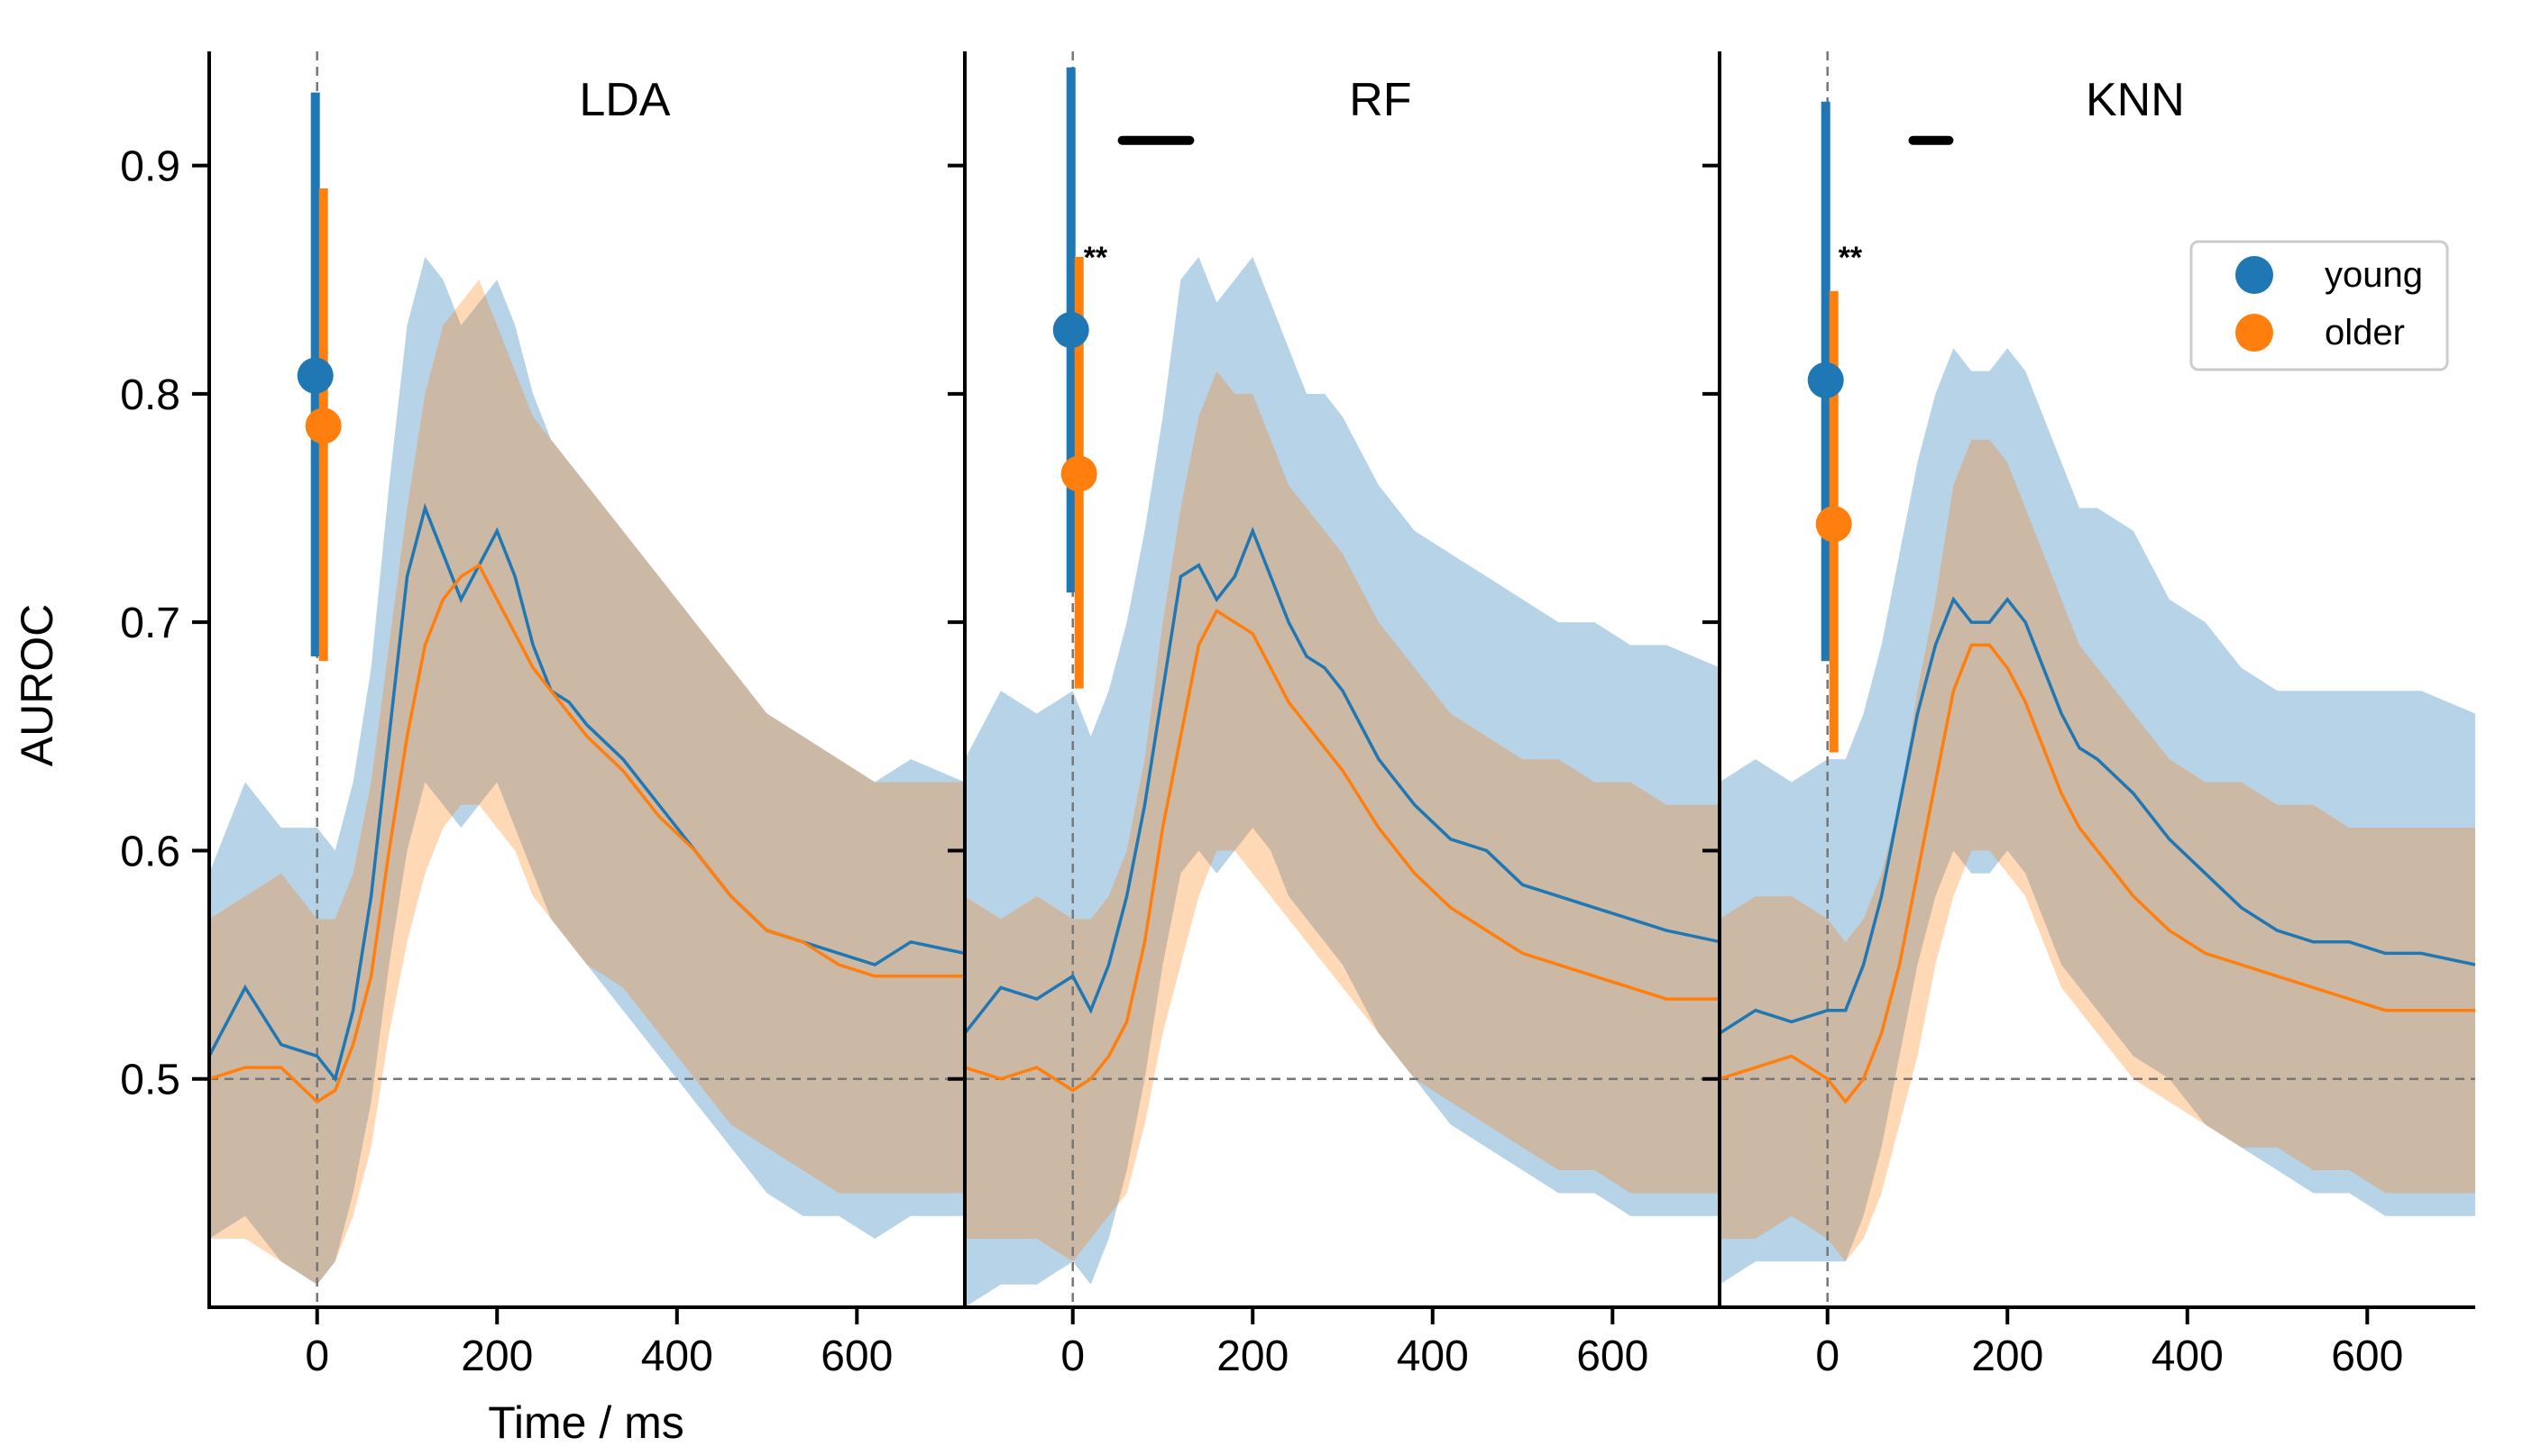 This screenshot has width=2523, height=1456. What do you see at coordinates (2365, 333) in the screenshot?
I see `legend-label-older: older` at bounding box center [2365, 333].